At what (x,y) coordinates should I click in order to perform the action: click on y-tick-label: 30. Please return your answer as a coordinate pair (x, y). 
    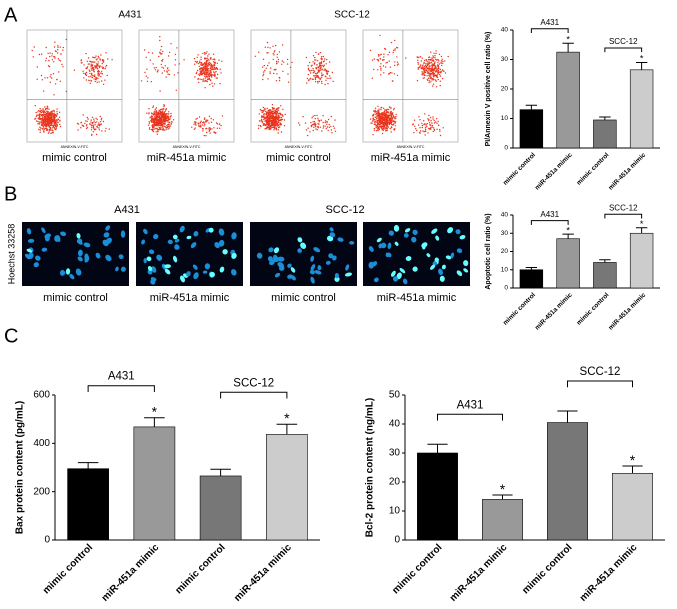
    Looking at the image, I should click on (395, 453).